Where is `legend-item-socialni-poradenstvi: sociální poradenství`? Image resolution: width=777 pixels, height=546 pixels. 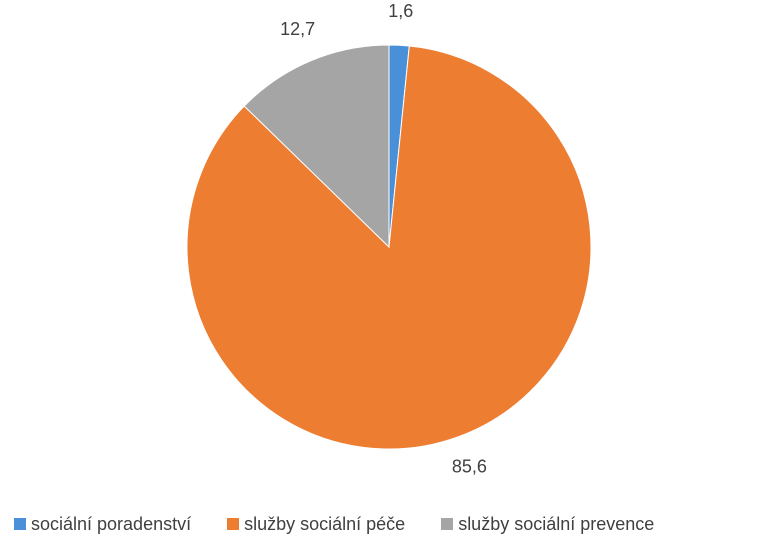 legend-item-socialni-poradenstvi: sociální poradenství is located at coordinates (102, 524).